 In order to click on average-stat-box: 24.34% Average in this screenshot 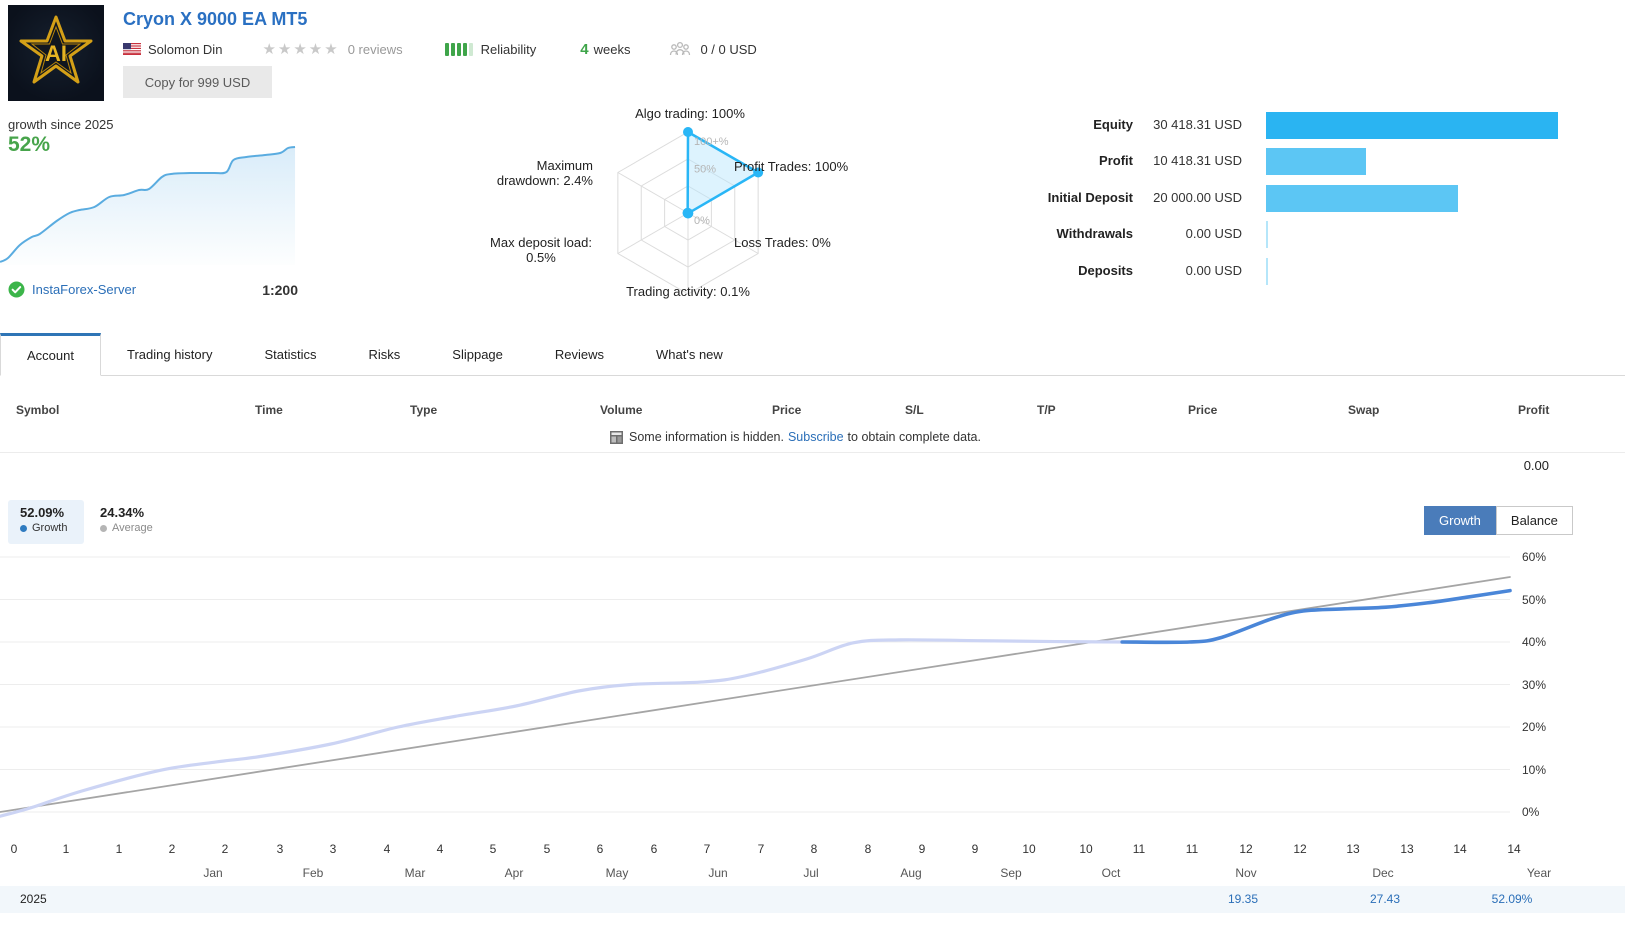, I will do `click(126, 519)`.